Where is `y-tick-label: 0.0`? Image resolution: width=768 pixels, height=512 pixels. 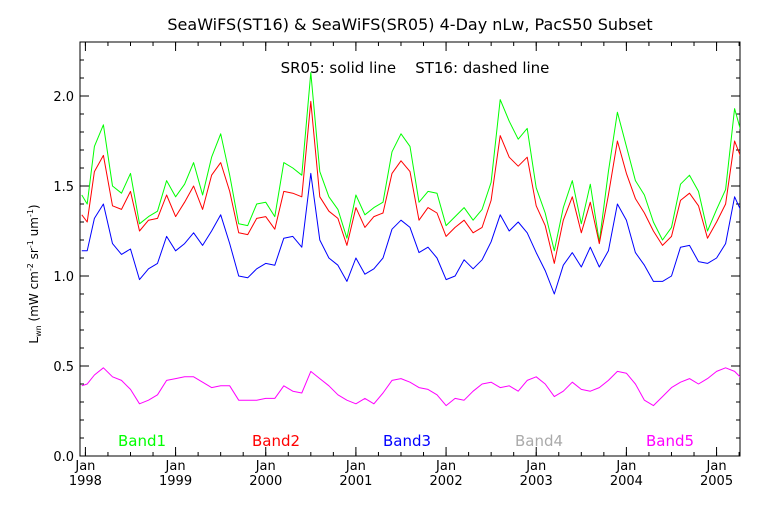 y-tick-label: 0.0 is located at coordinates (63, 457).